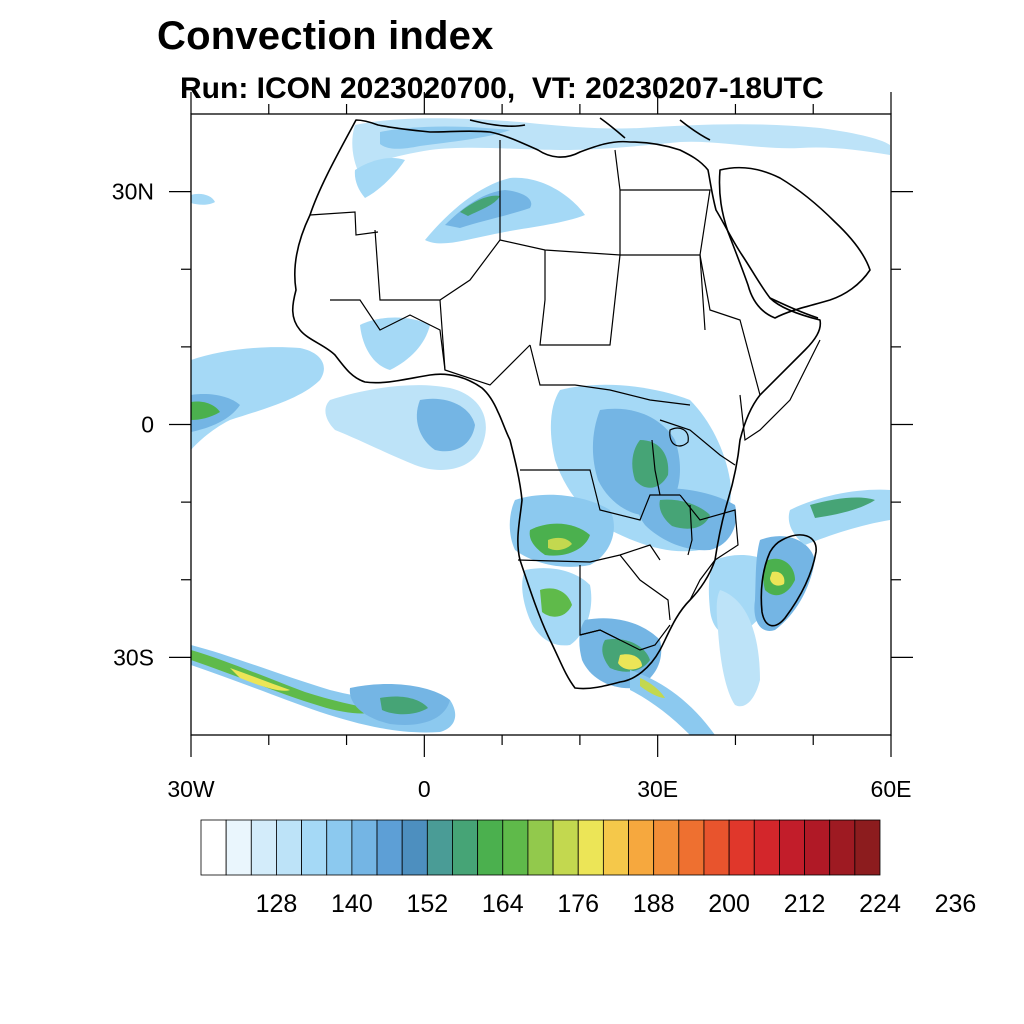  I want to click on border-botswana-zim, so click(645, 587).